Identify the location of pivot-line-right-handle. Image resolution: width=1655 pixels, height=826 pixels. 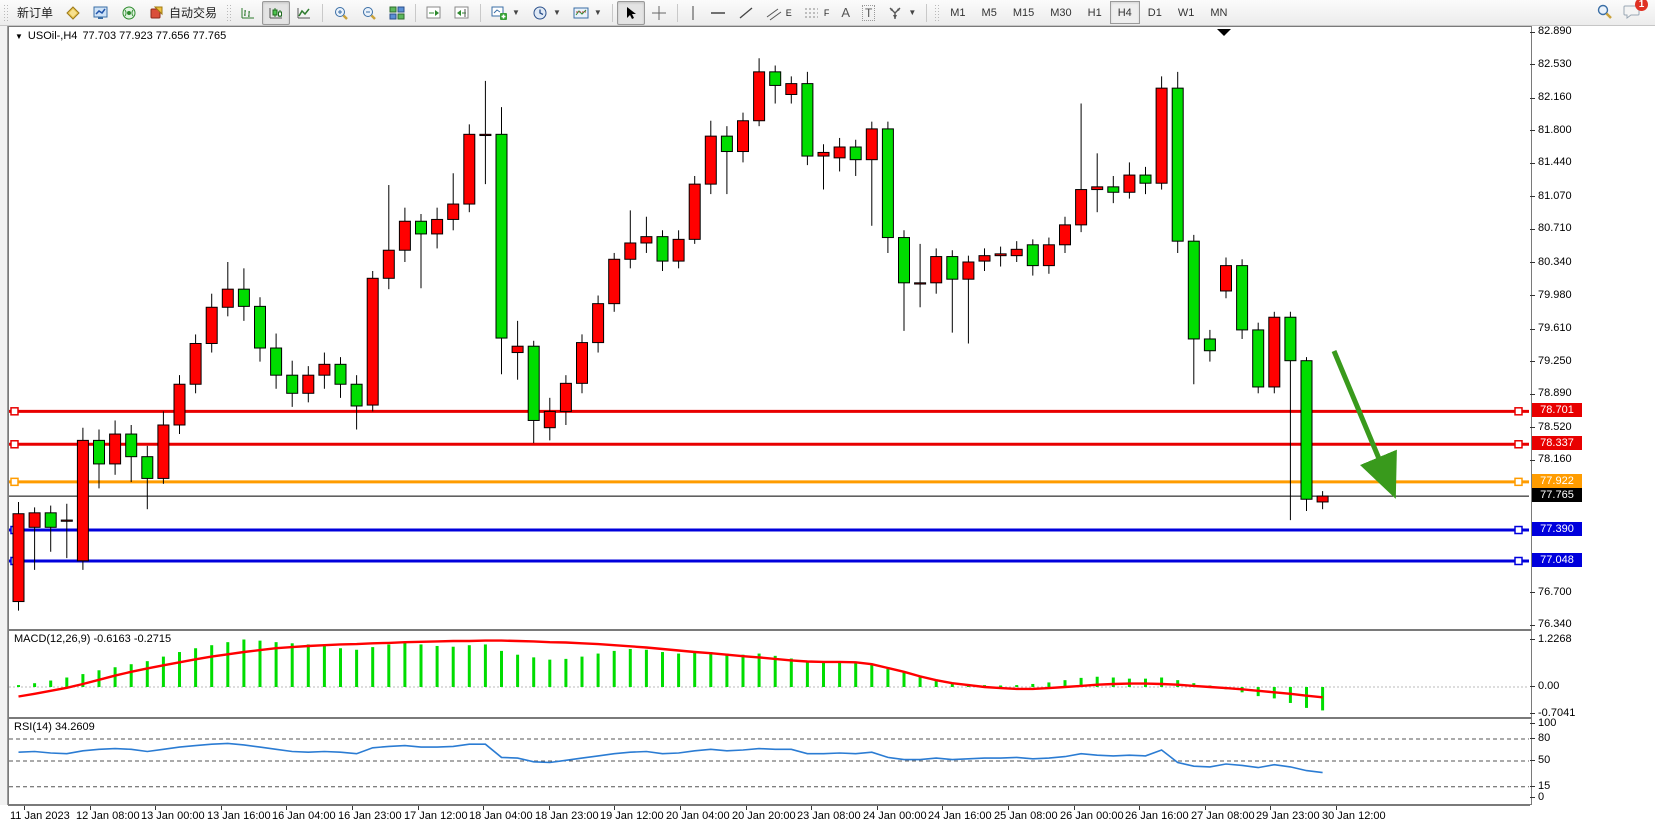
(1518, 482).